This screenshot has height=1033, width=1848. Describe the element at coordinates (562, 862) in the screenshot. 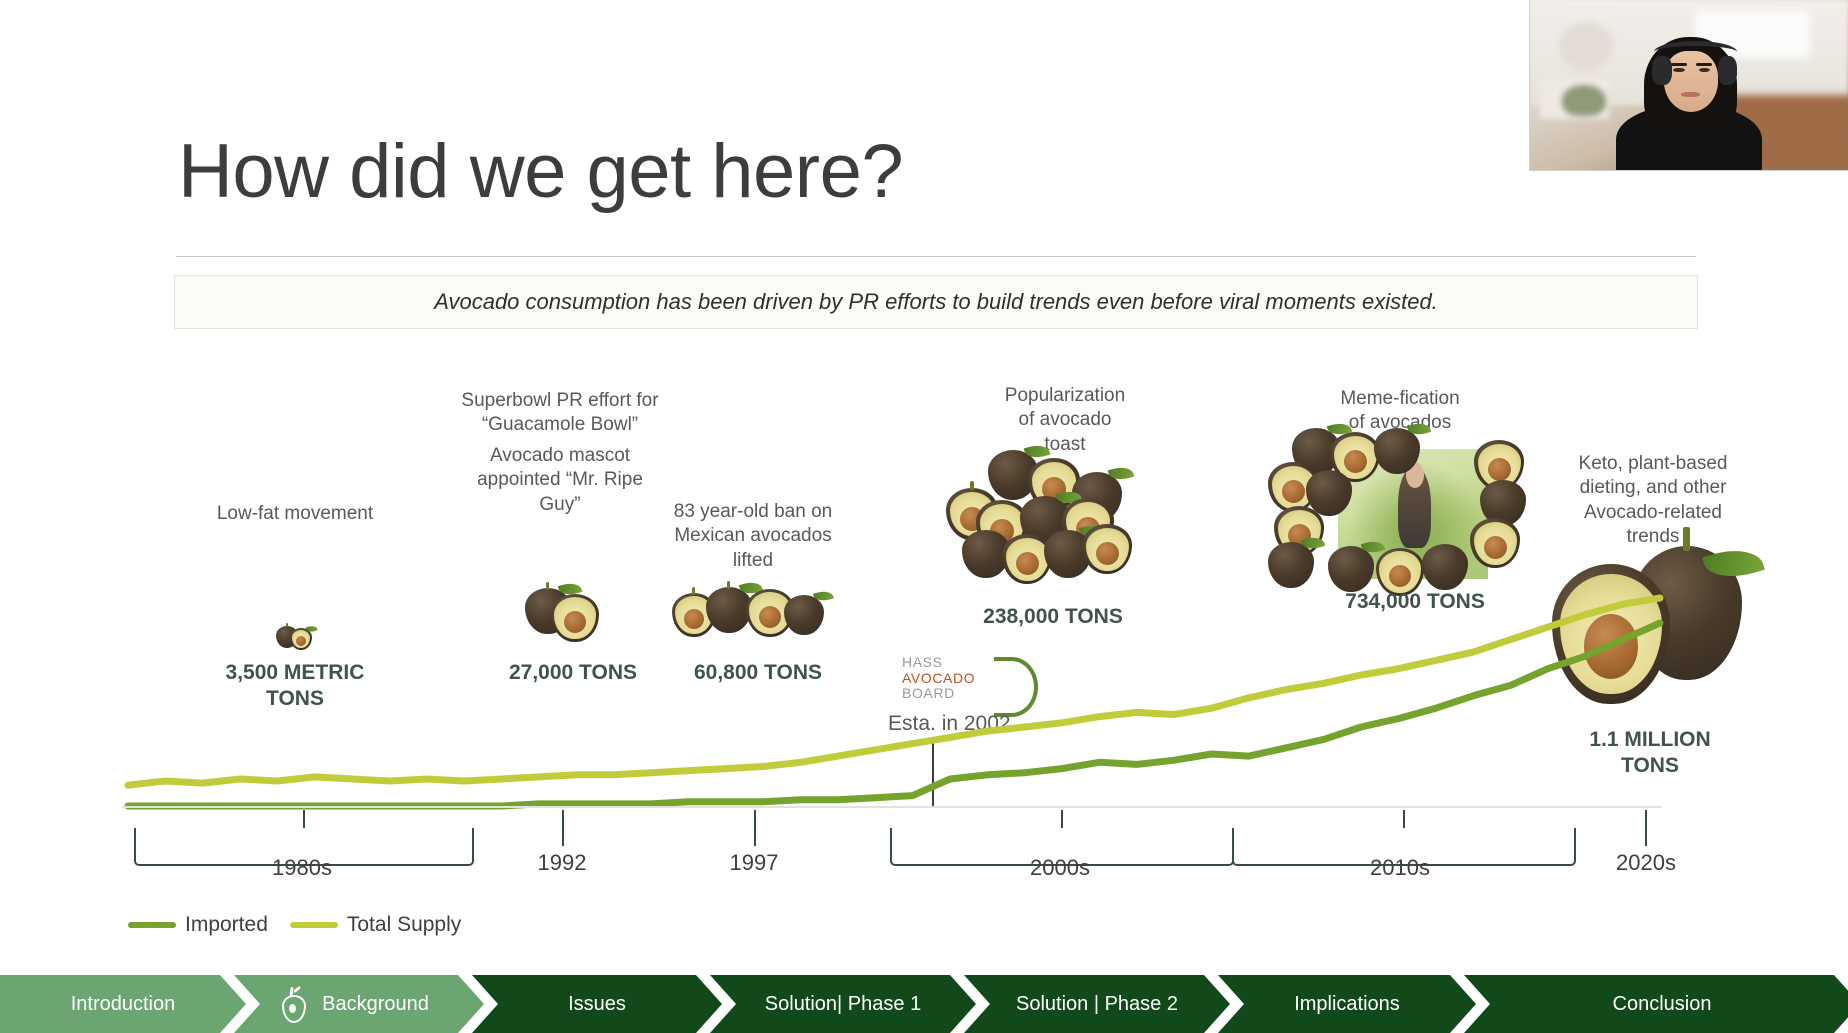

I see `axis-label-1992: 1992` at that location.